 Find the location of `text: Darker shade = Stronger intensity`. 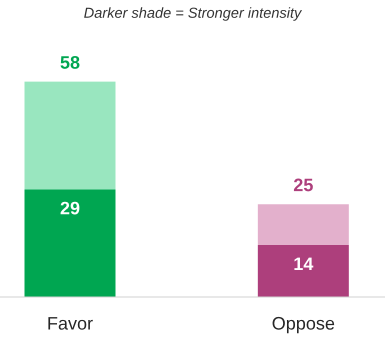

text: Darker shade = Stronger intensity is located at coordinates (193, 14).